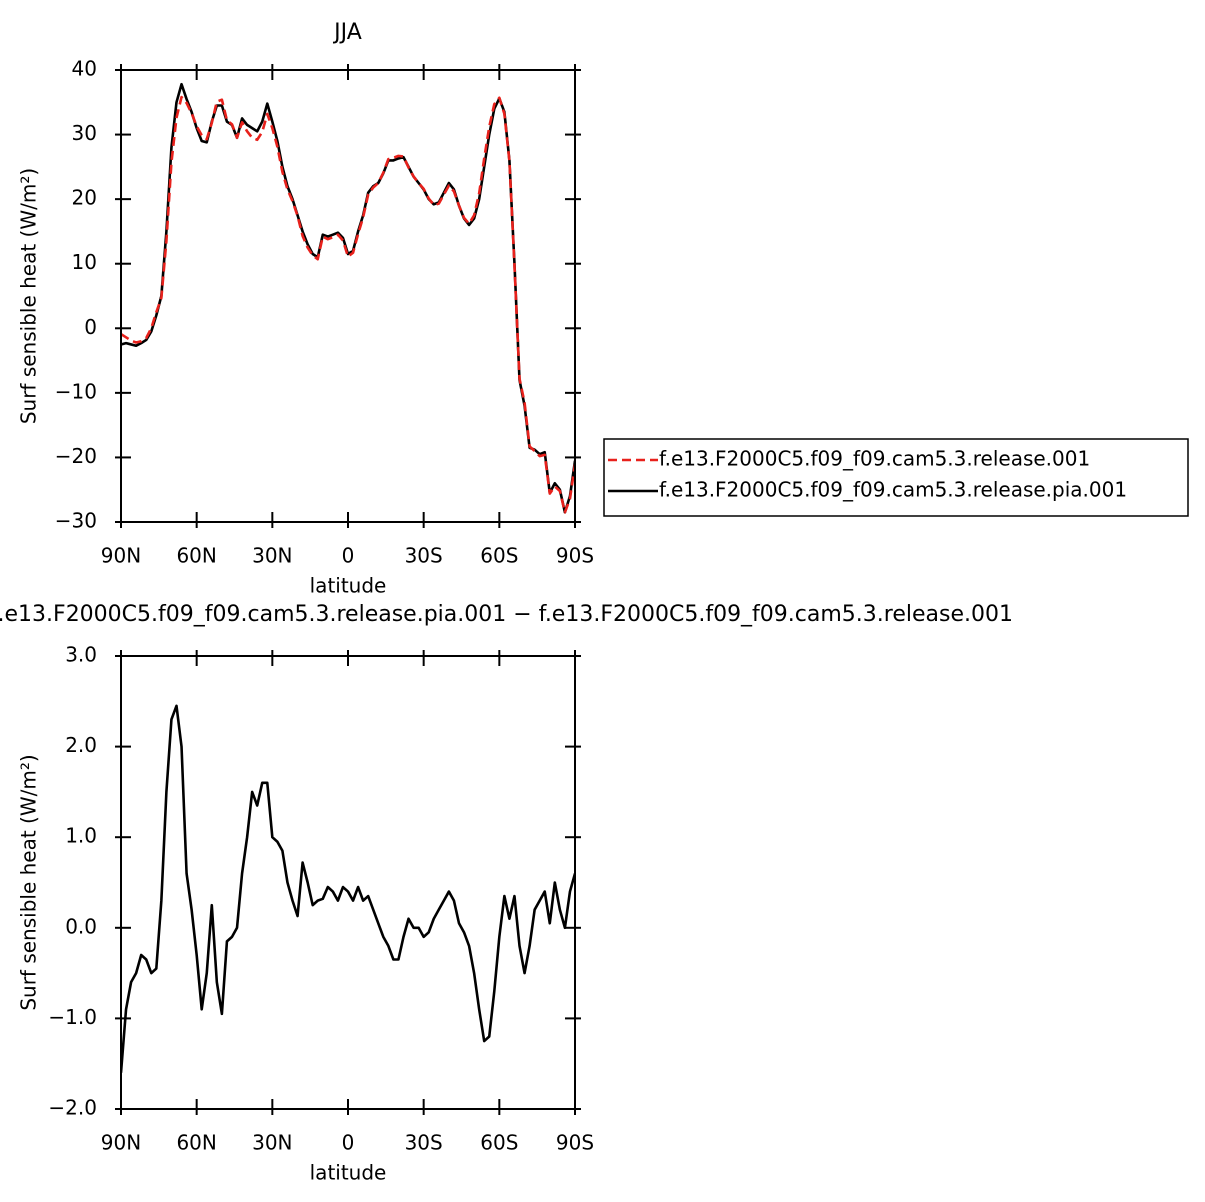 This screenshot has width=1205, height=1202. I want to click on y-tick-label: 40, so click(84, 69).